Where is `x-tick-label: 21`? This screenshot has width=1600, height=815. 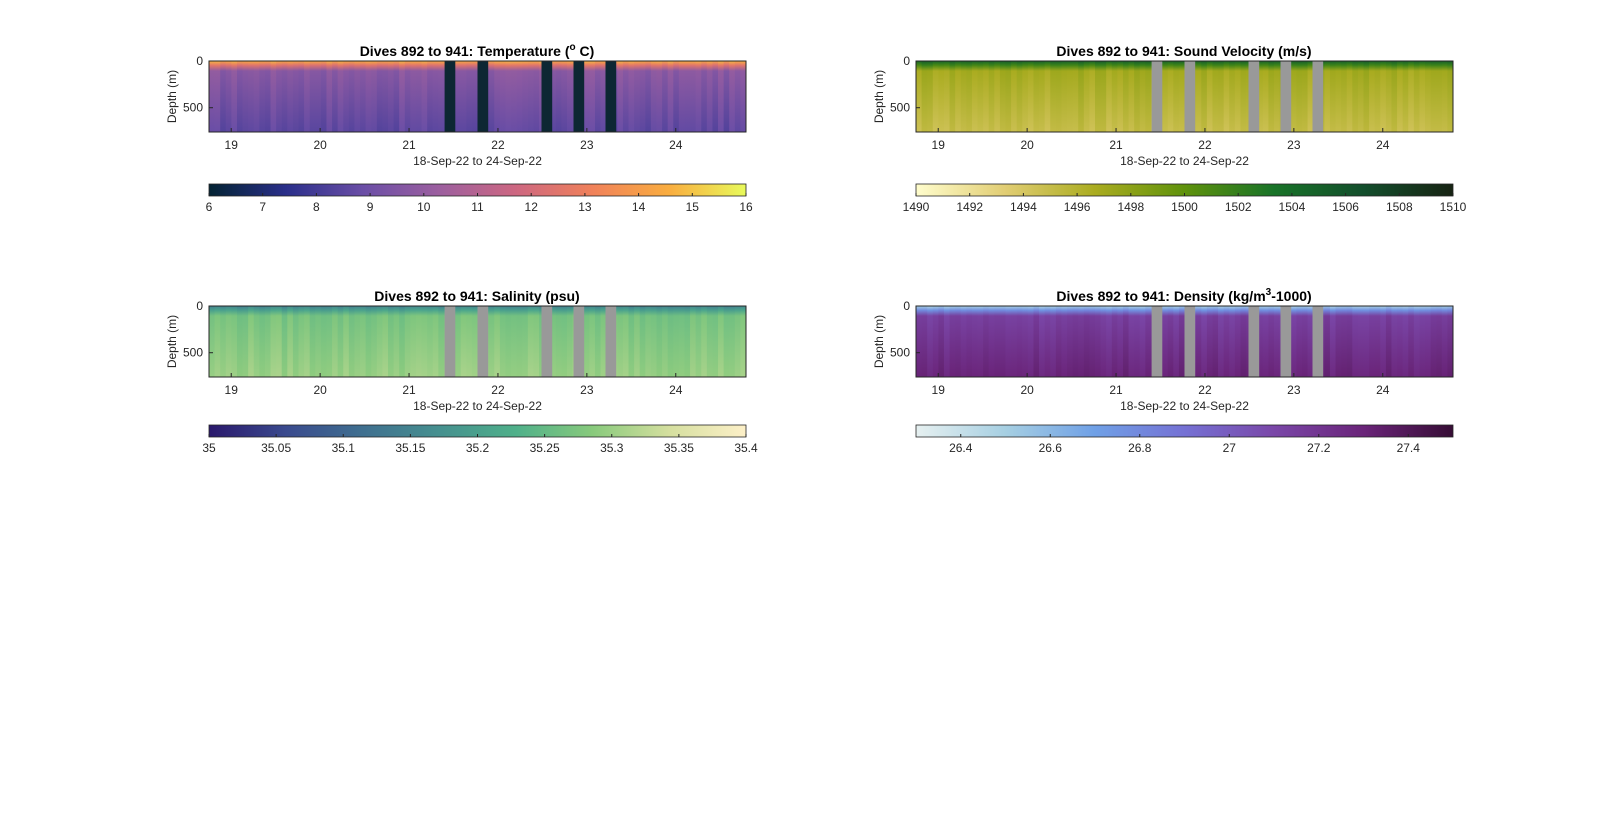
x-tick-label: 21 is located at coordinates (409, 390).